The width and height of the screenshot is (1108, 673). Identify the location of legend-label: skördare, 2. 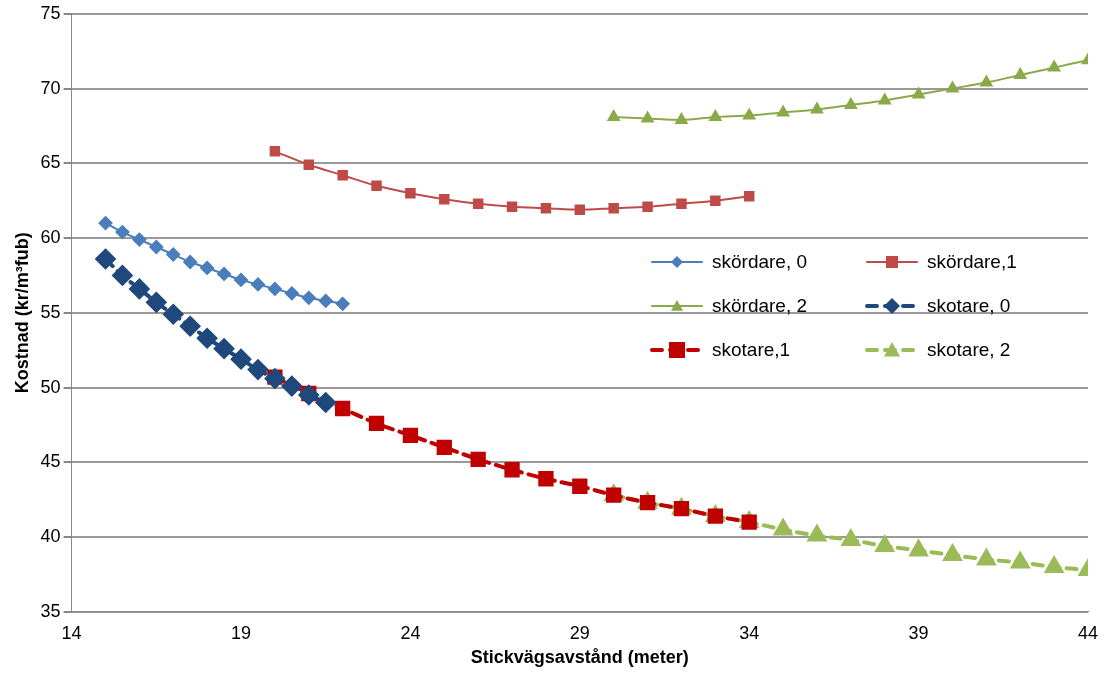
(760, 306).